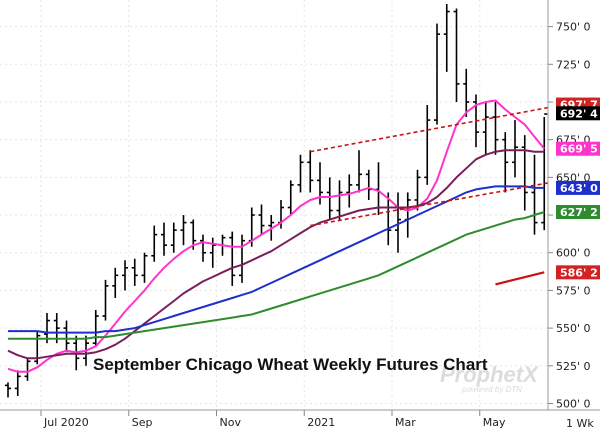 This screenshot has width=600, height=431. What do you see at coordinates (142, 422) in the screenshot?
I see `time-axis-tick-label: Sep` at bounding box center [142, 422].